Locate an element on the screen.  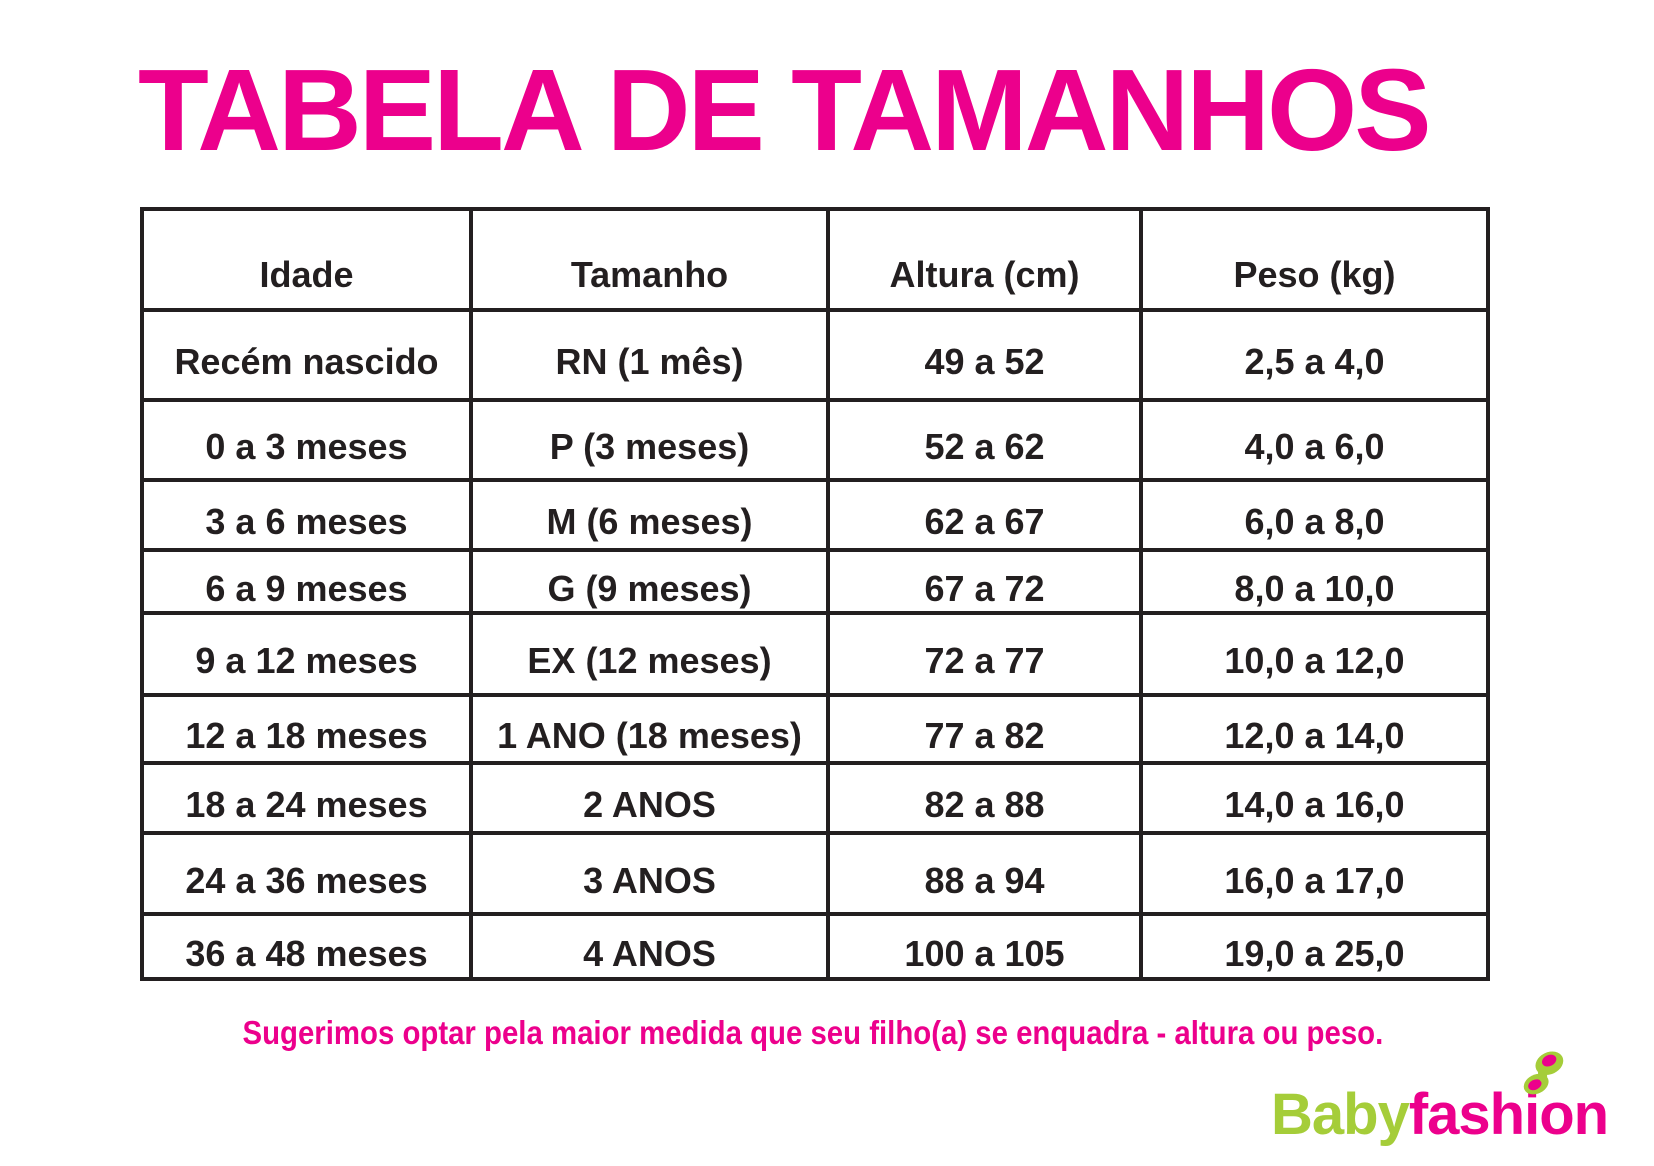
table-cell: 14,0 a 16,0 is located at coordinates (1314, 798).